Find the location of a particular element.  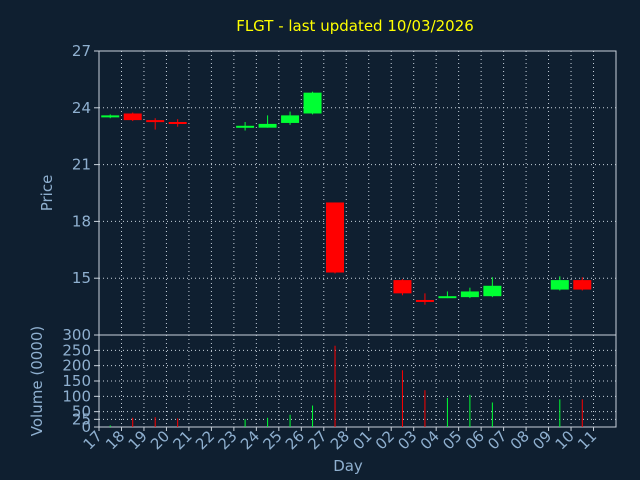

volume-tick-label: 200 is located at coordinates (76, 366).